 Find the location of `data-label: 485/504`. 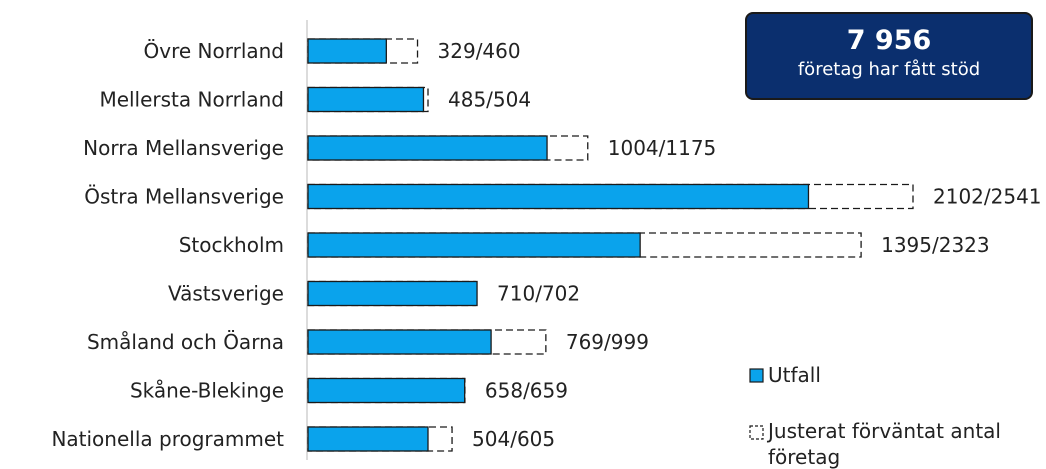

data-label: 485/504 is located at coordinates (489, 100).